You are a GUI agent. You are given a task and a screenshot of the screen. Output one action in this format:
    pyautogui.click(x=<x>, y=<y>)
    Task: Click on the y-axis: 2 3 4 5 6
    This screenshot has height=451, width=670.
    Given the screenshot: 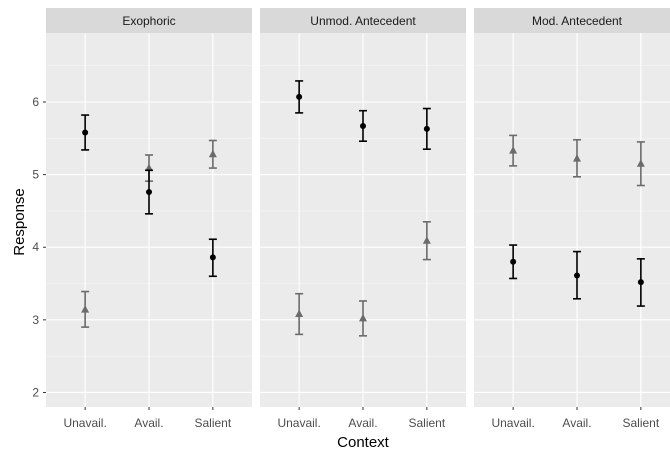 What is the action you would take?
    pyautogui.click(x=39, y=247)
    